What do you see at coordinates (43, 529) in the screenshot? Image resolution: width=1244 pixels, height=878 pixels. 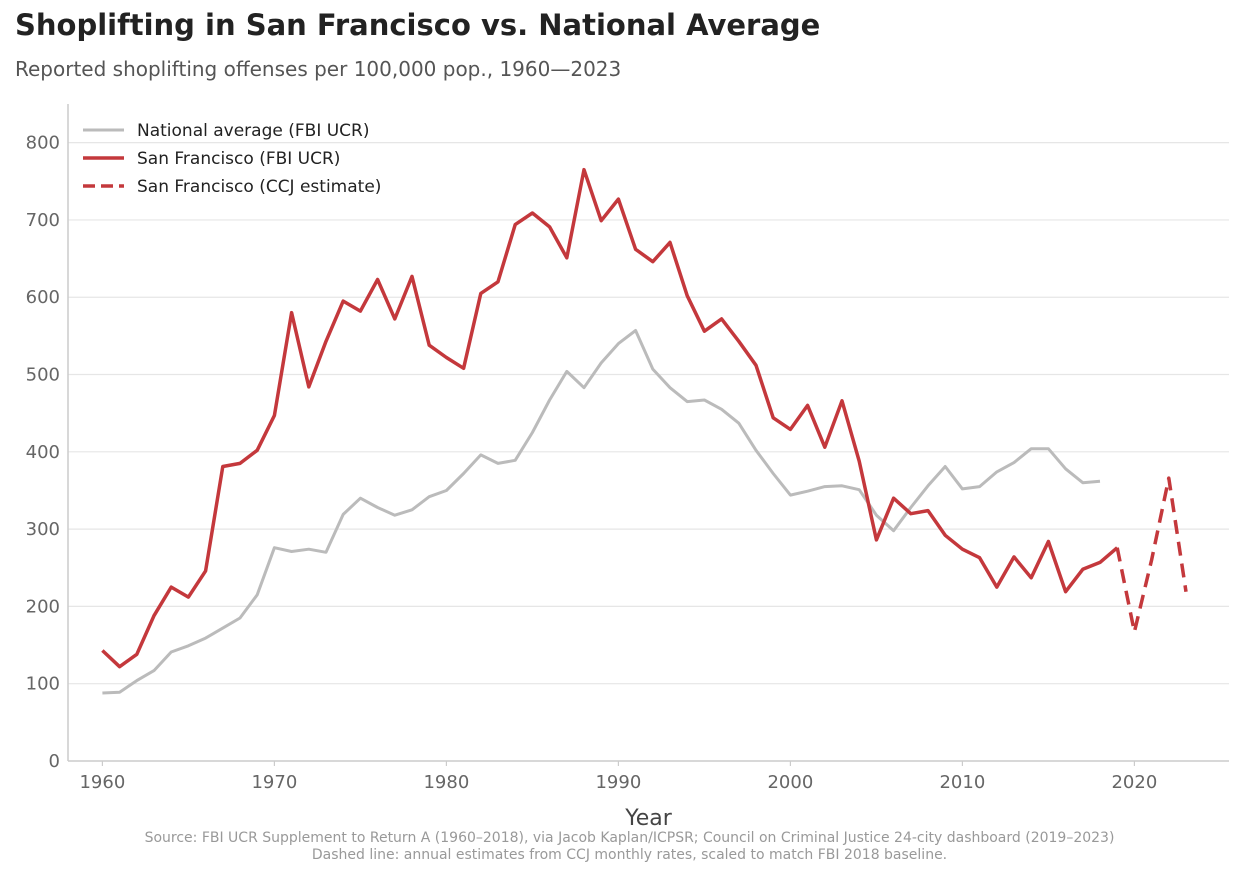 I see `y-tick-label: 300` at bounding box center [43, 529].